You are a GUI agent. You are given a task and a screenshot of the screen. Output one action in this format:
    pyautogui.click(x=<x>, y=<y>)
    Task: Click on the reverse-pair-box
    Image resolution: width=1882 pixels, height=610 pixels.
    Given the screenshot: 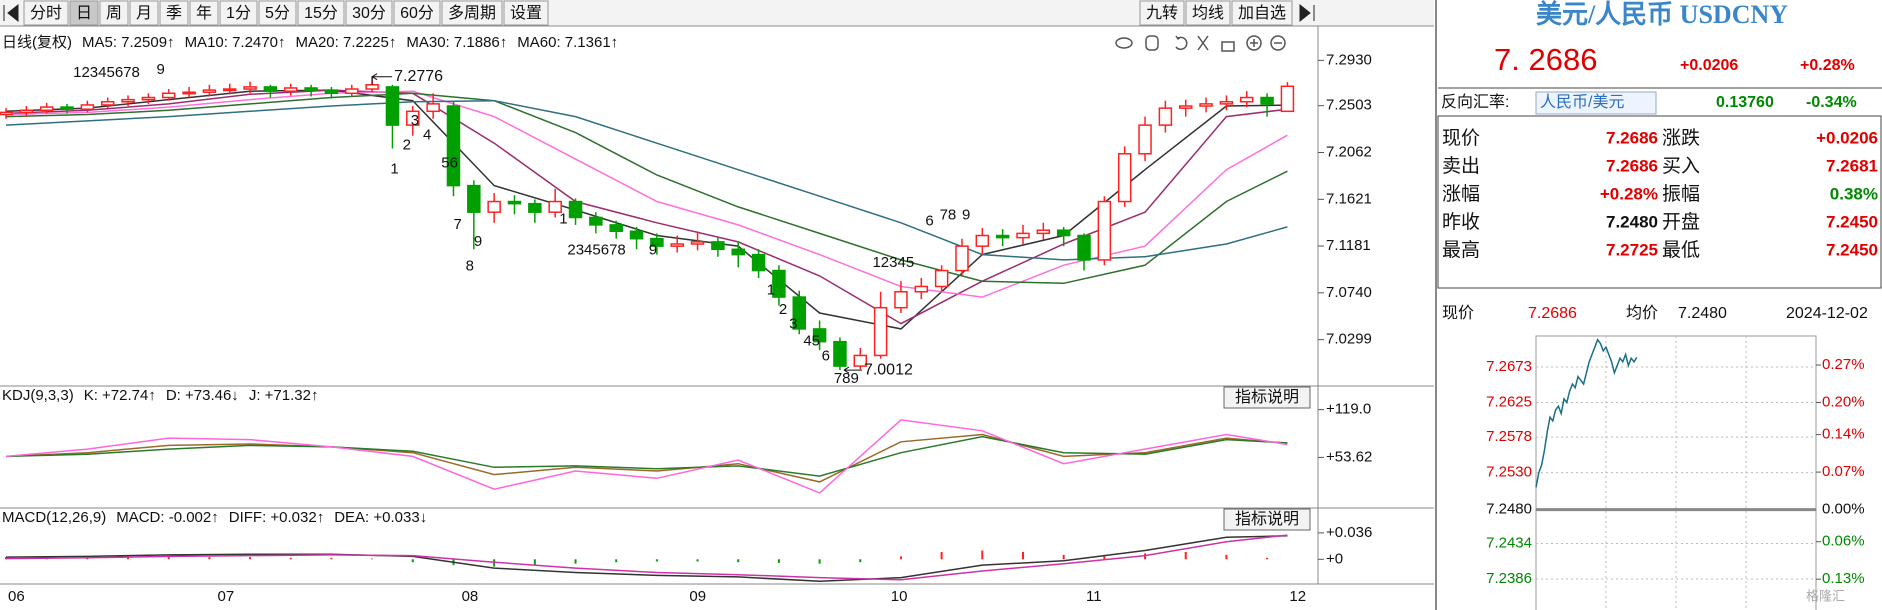 What is the action you would take?
    pyautogui.click(x=1596, y=103)
    